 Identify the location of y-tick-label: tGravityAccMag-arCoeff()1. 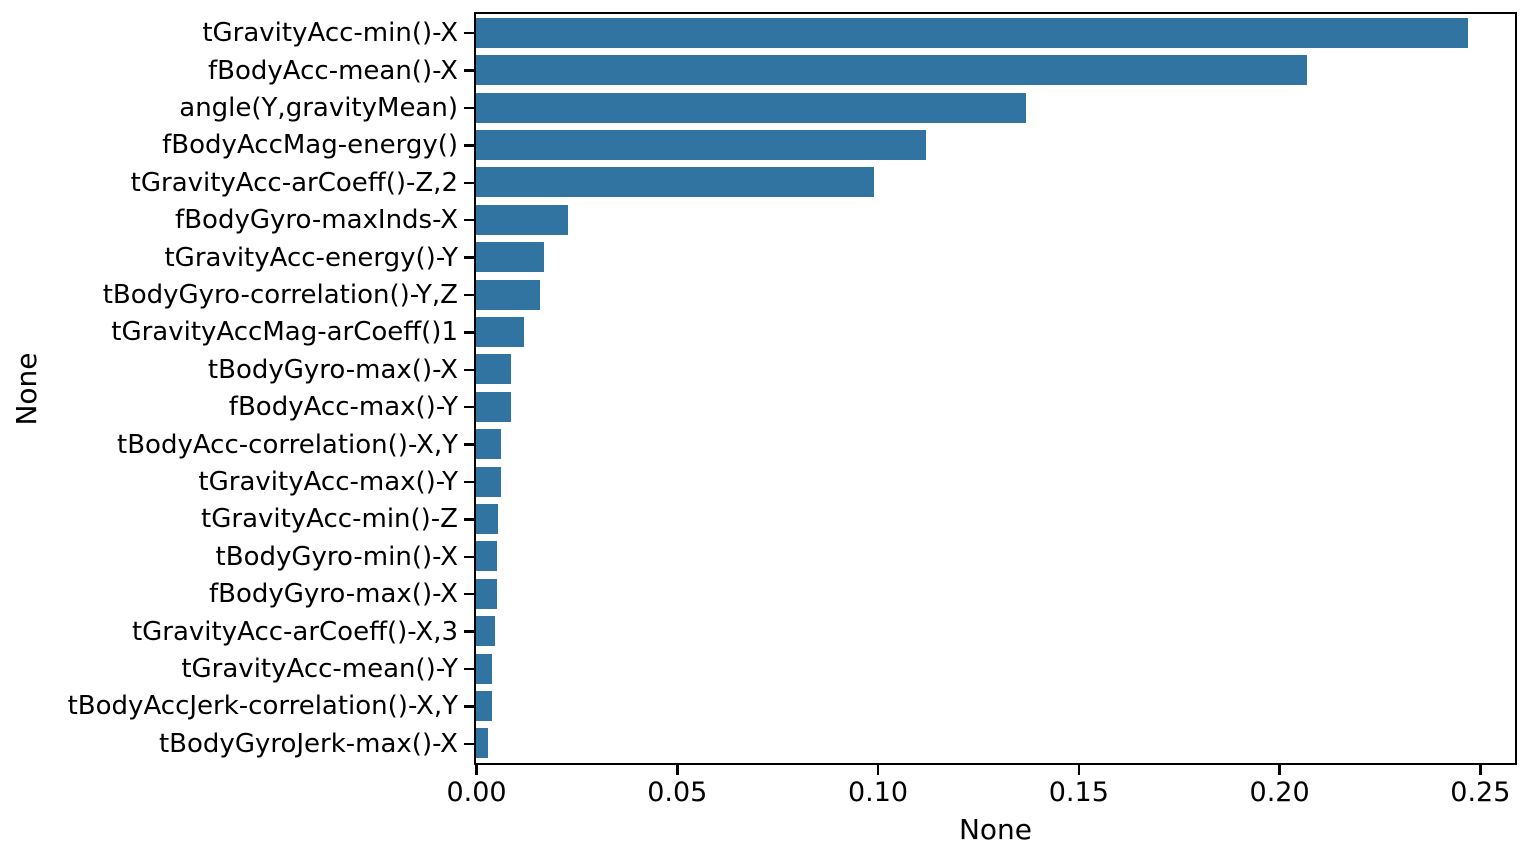
(284, 332).